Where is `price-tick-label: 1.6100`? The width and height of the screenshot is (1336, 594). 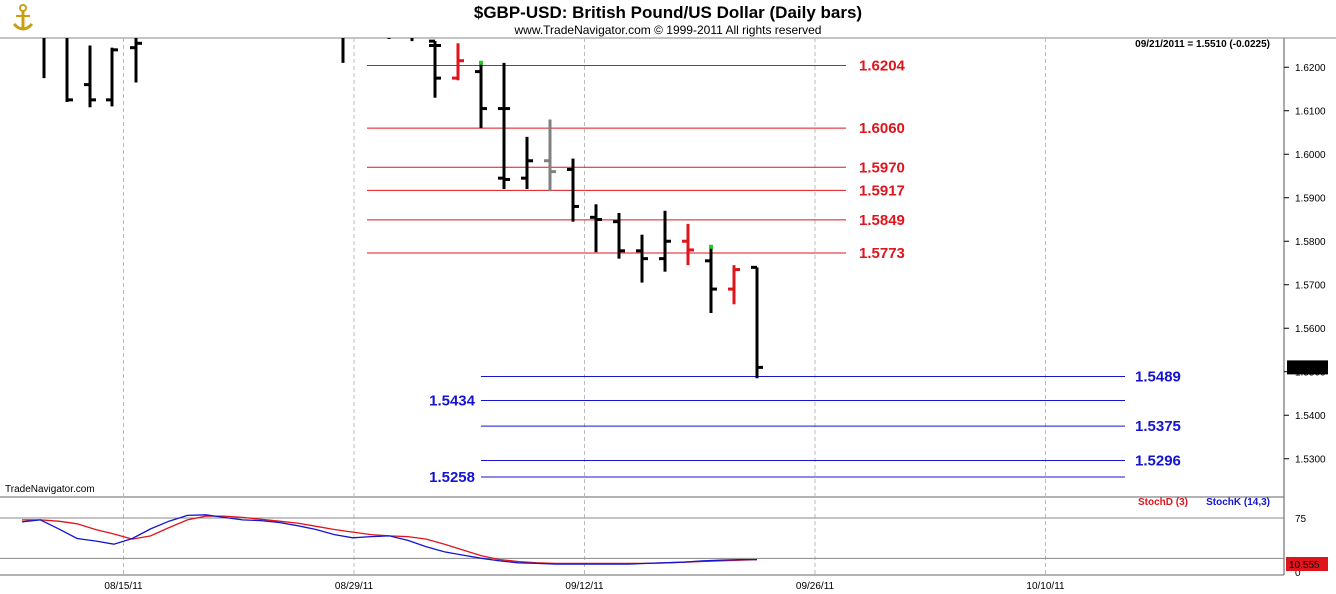 price-tick-label: 1.6100 is located at coordinates (1310, 112).